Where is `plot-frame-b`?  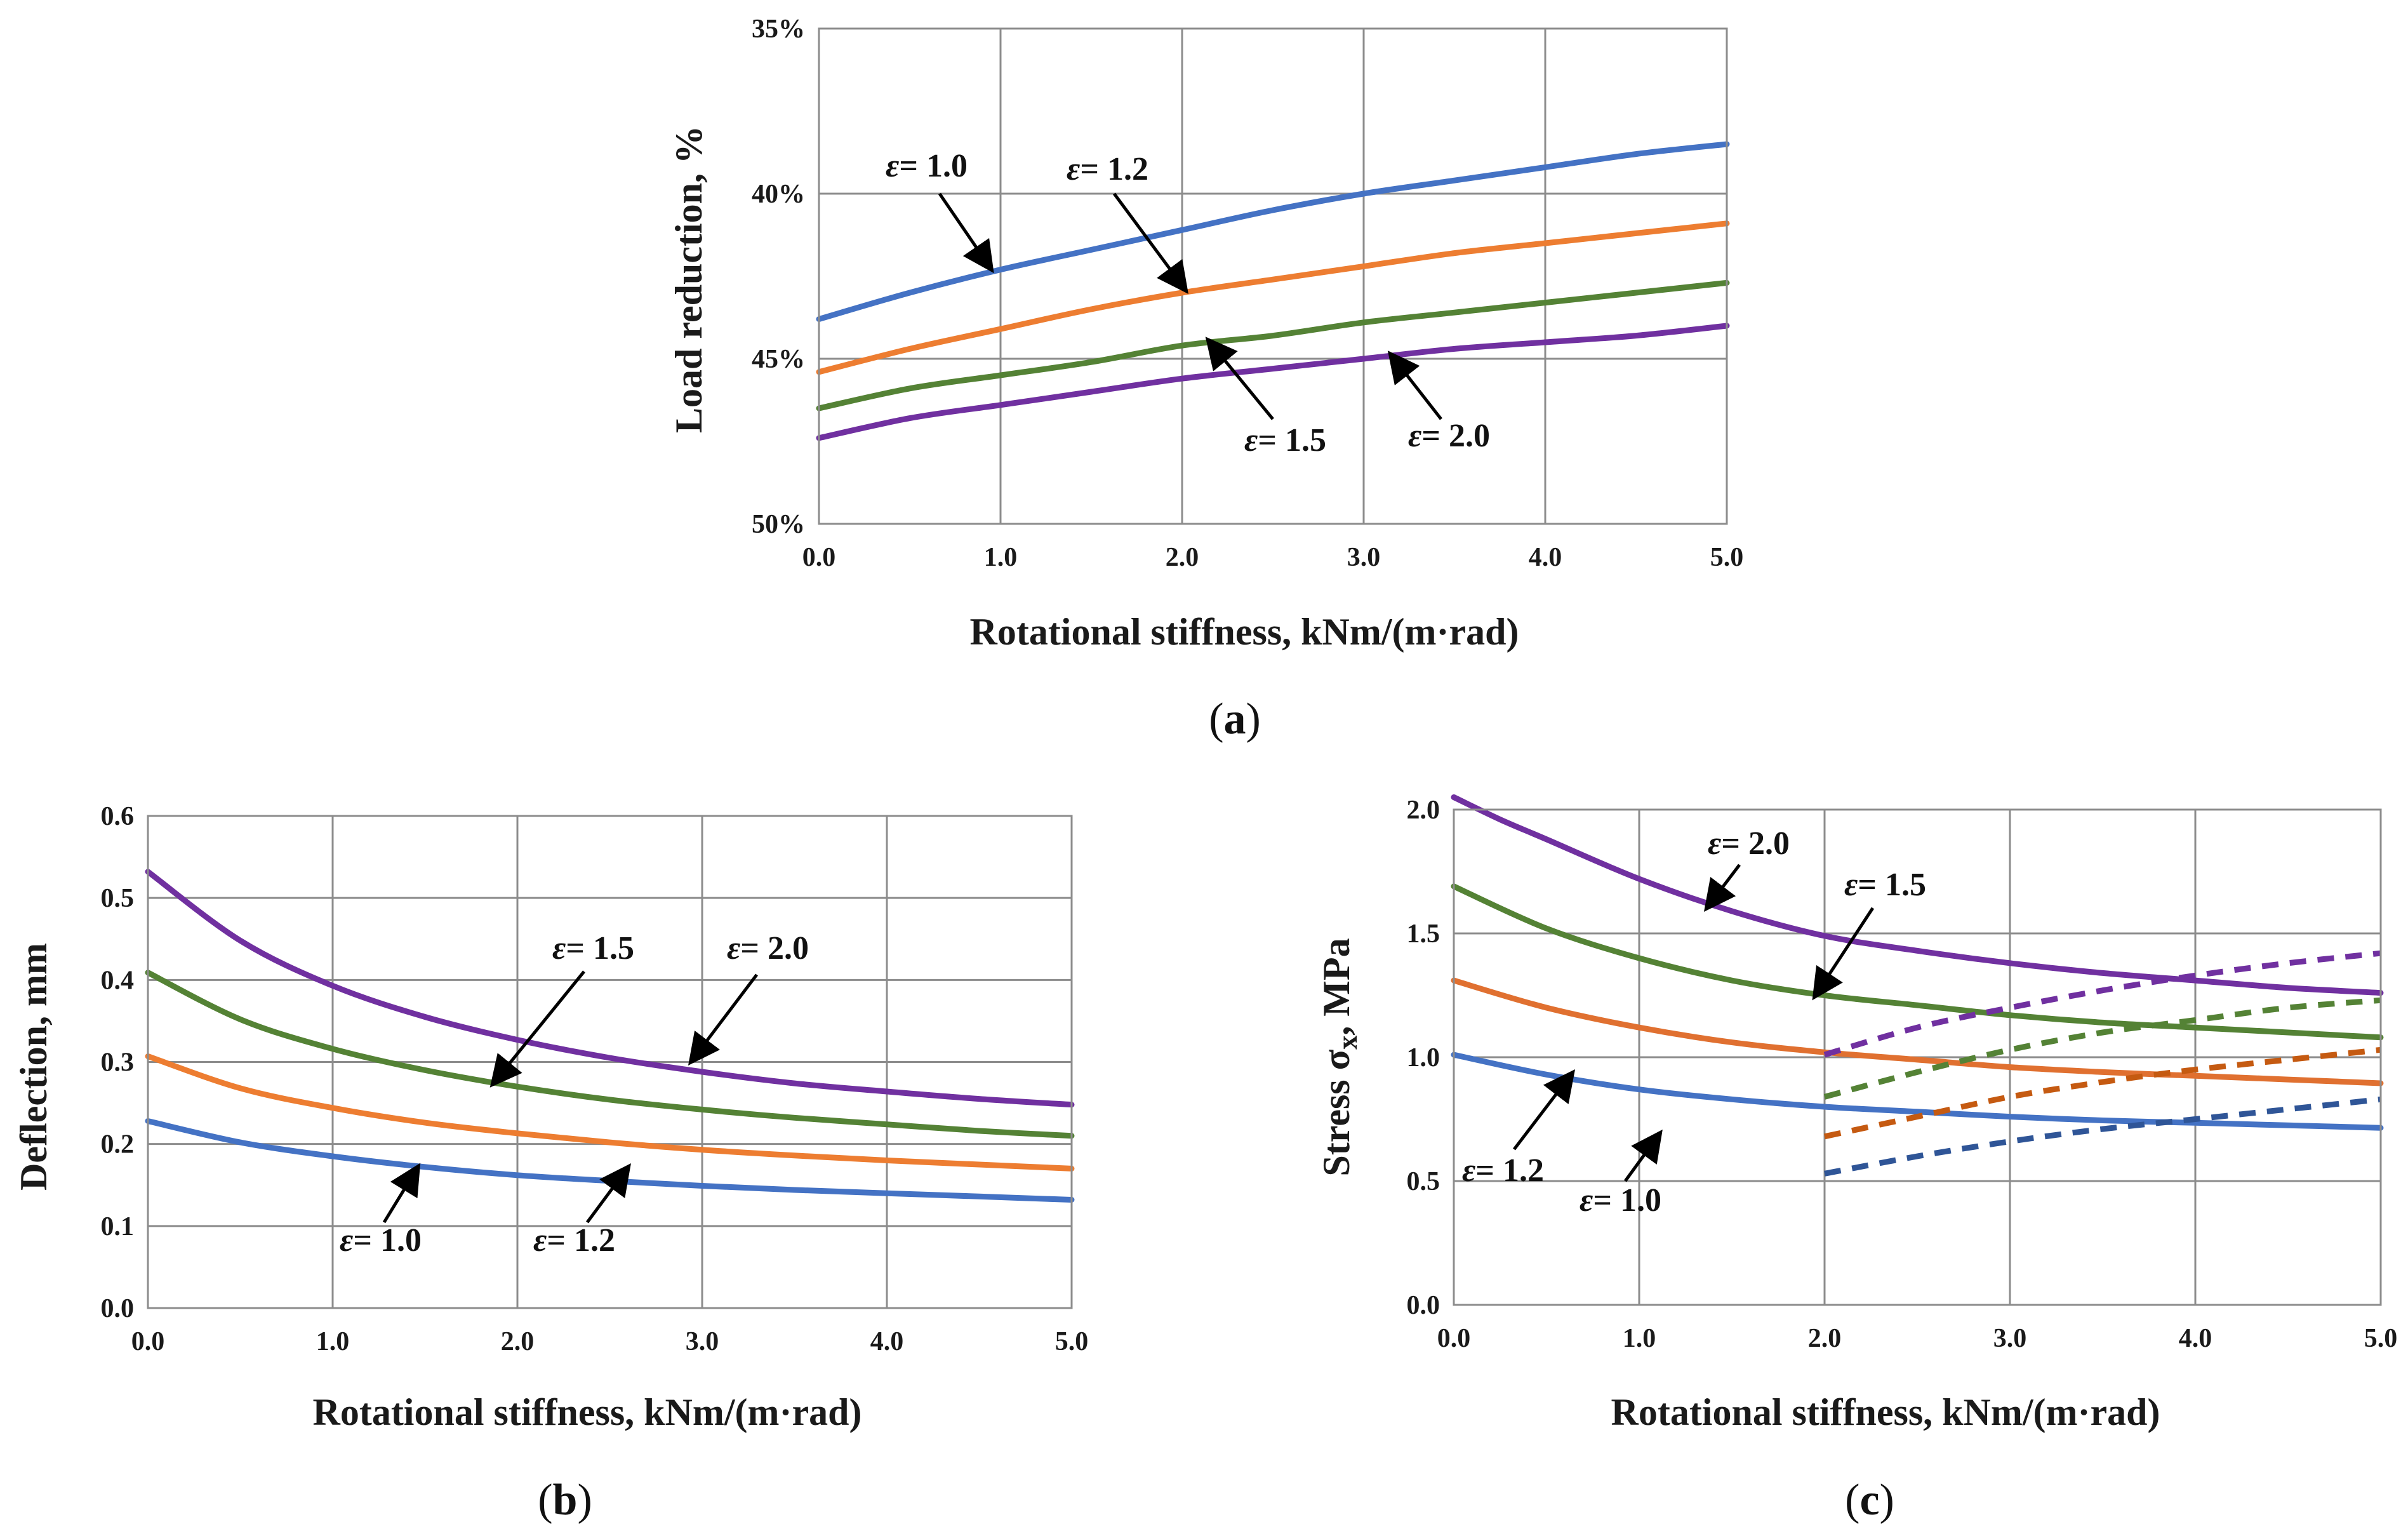 plot-frame-b is located at coordinates (610, 1062).